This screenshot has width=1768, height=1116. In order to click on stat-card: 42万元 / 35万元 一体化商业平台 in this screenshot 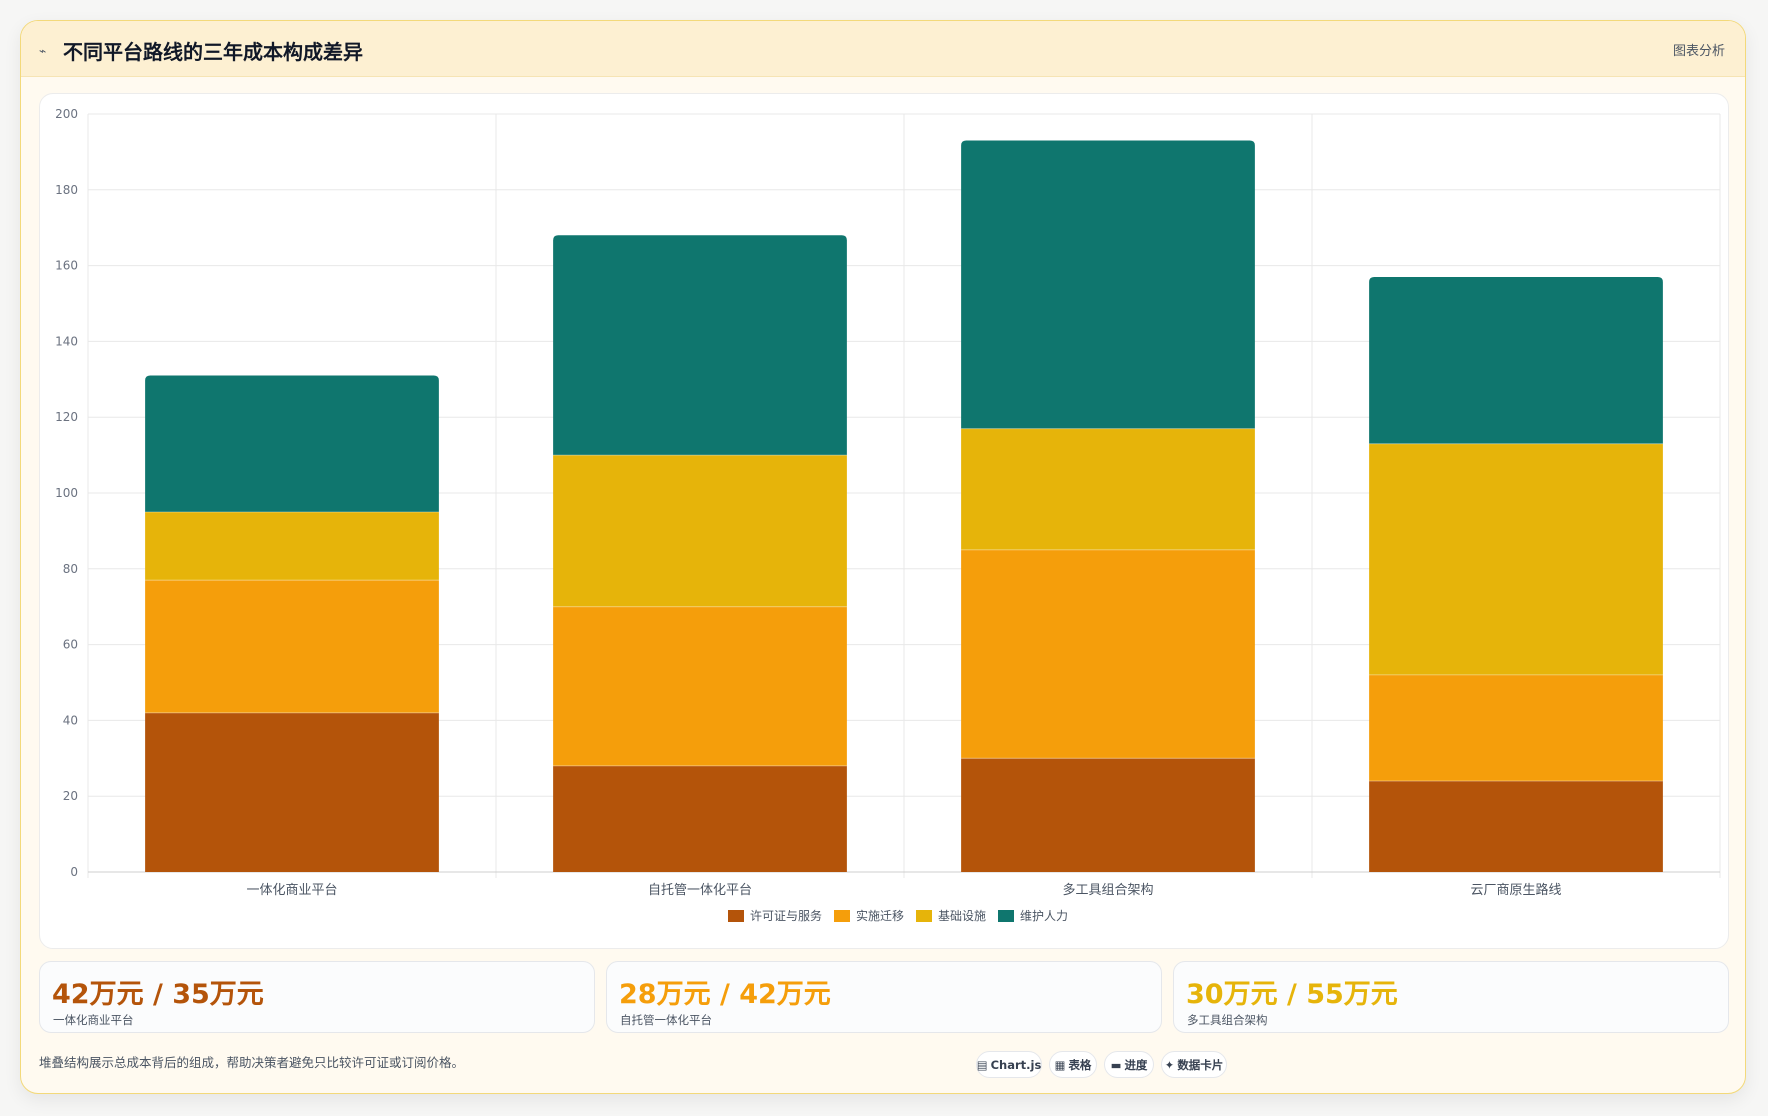, I will do `click(317, 997)`.